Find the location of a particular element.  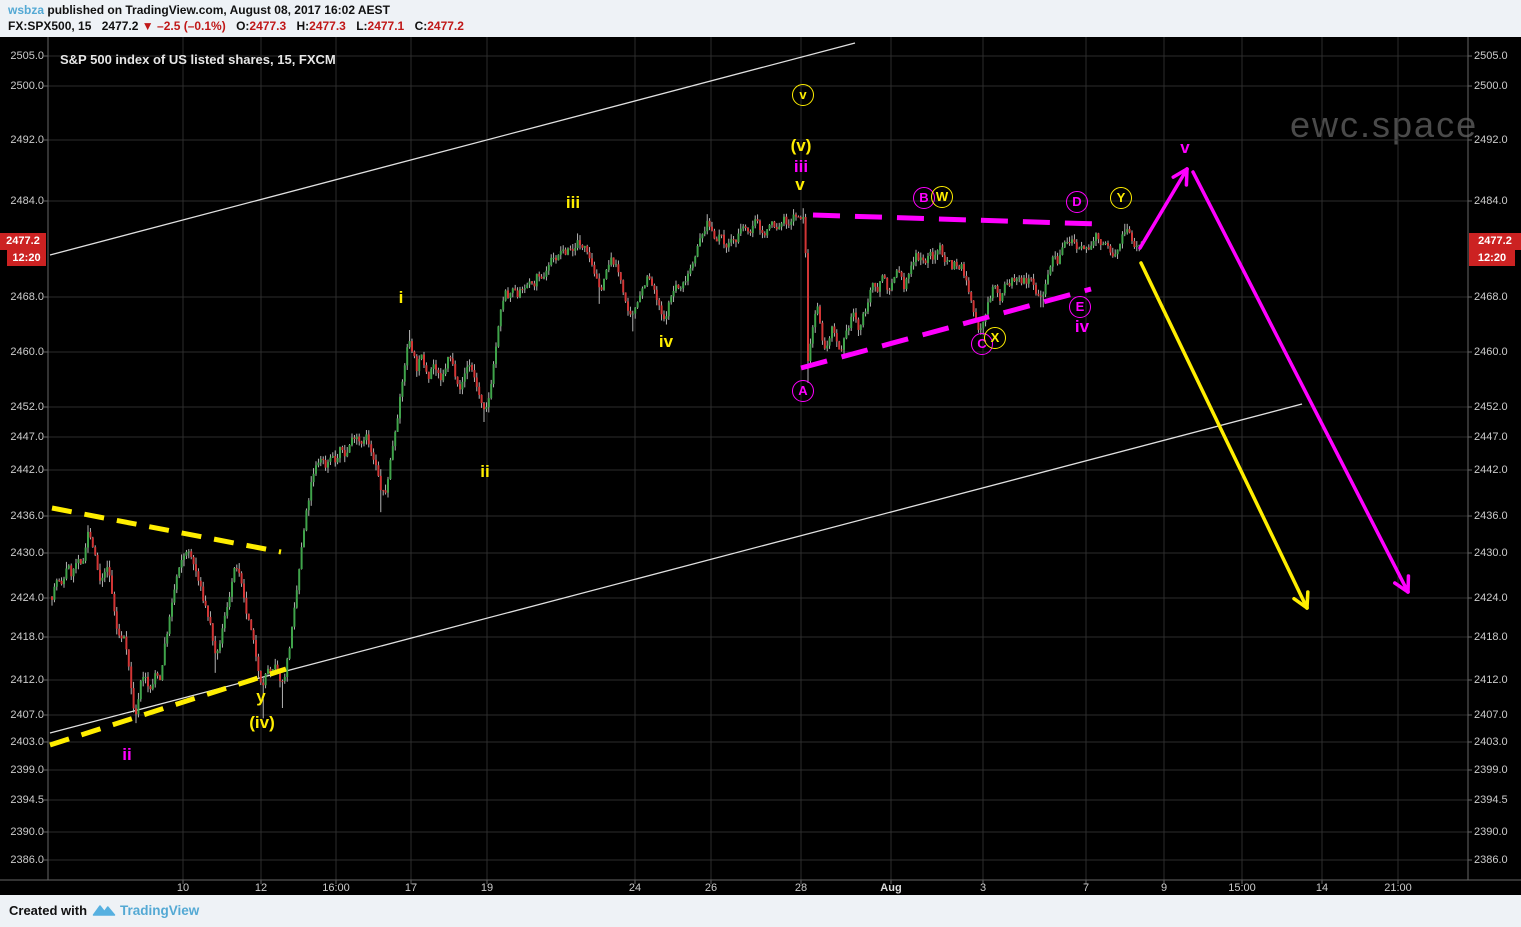

time-tick-label: 12 is located at coordinates (261, 888).